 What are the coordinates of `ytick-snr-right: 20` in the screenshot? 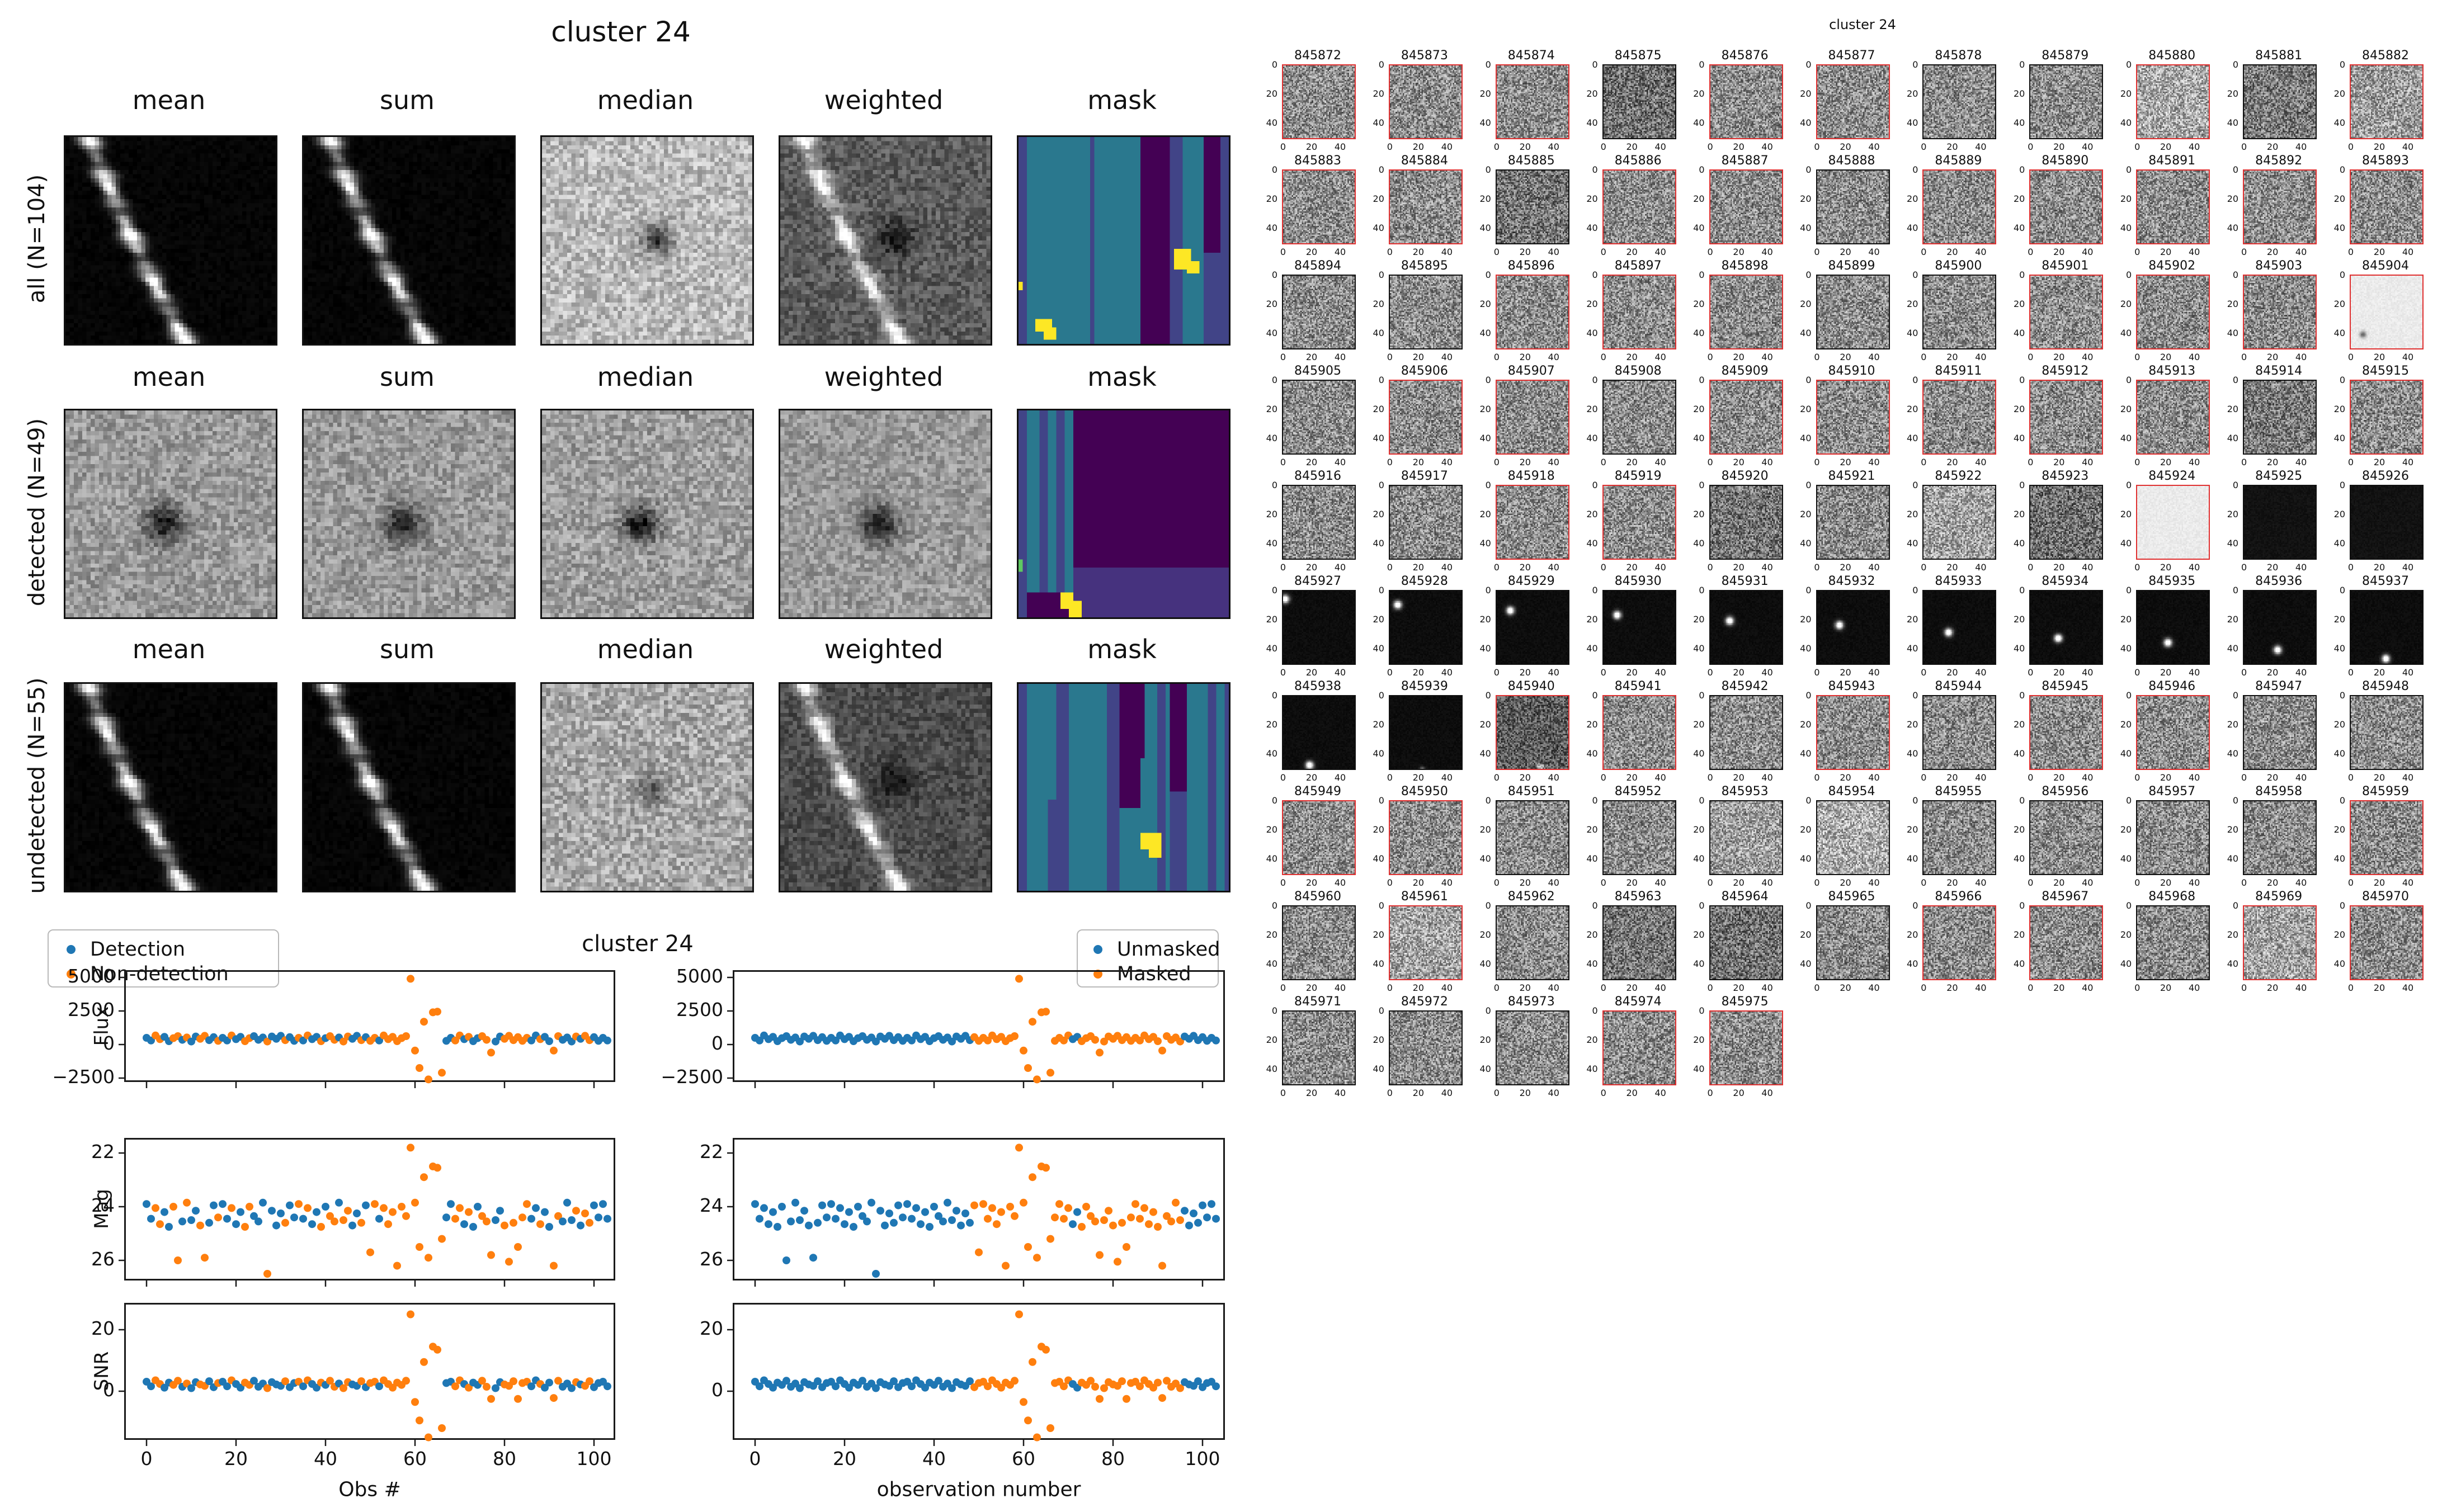 It's located at (711, 1328).